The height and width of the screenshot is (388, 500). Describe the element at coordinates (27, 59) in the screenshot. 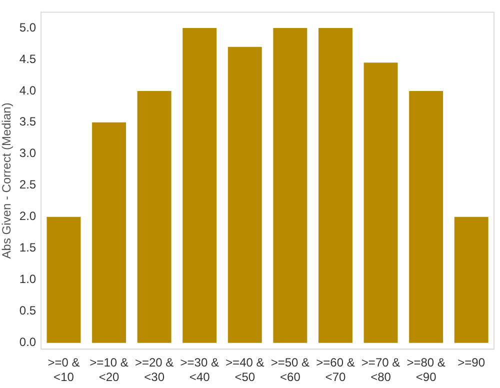

I see `y-tick-label: 4.5` at that location.